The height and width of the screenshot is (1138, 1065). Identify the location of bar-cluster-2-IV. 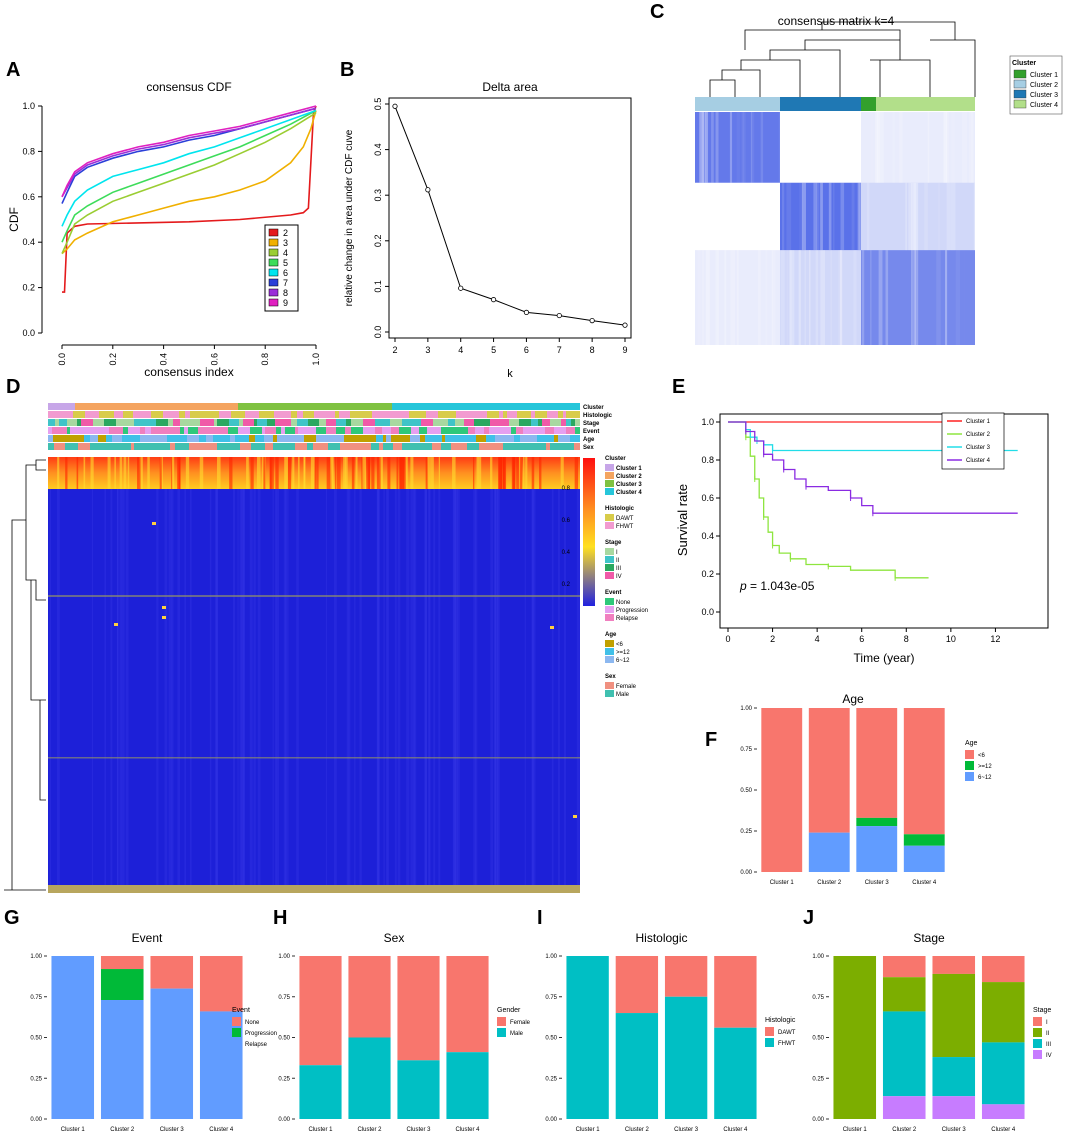
(904, 1107).